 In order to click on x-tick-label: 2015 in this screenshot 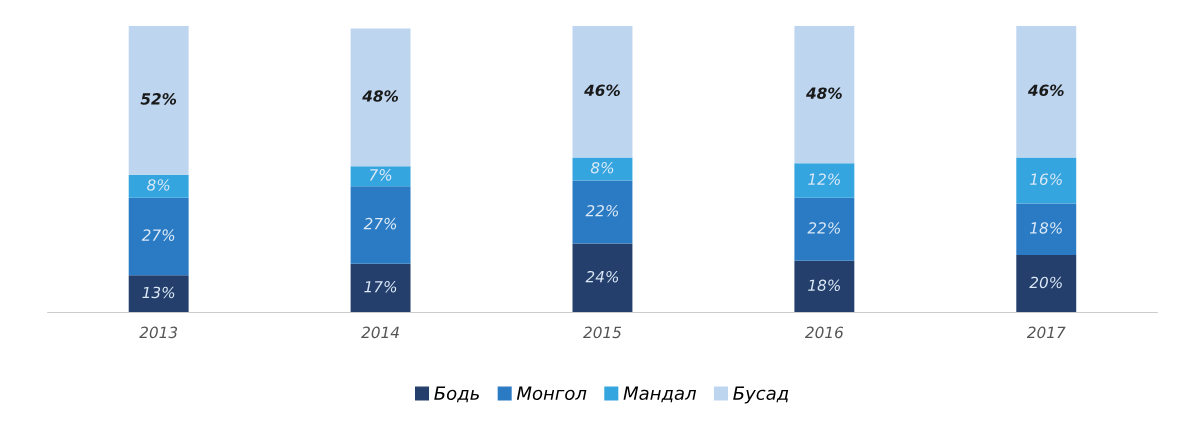, I will do `click(602, 332)`.